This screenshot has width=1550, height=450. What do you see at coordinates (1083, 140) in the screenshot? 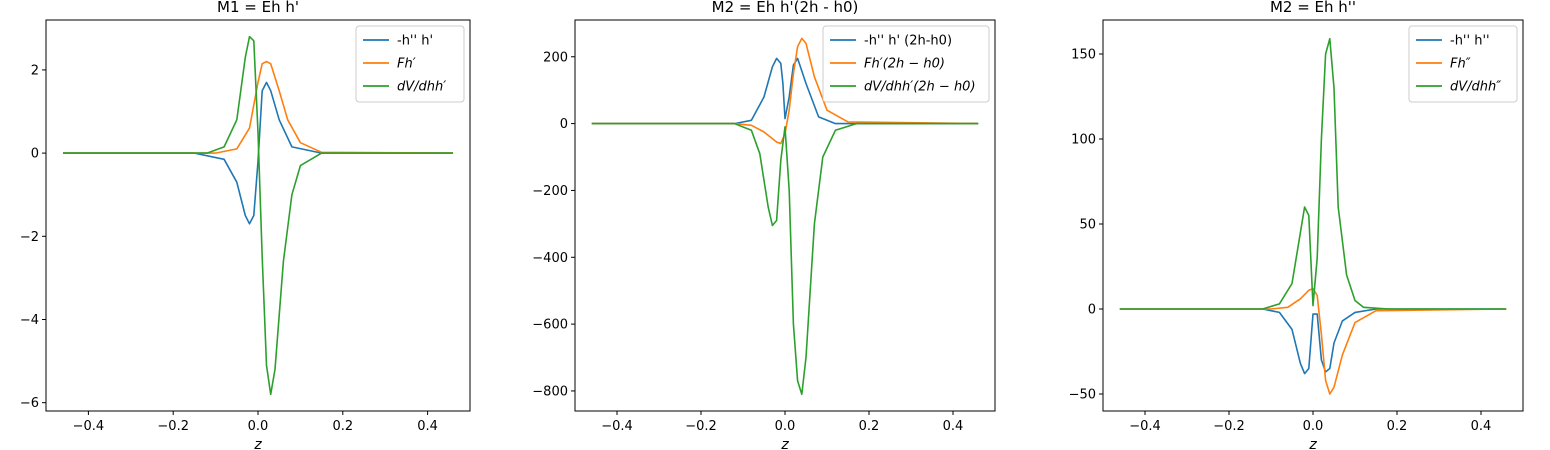
I see `y-tick-label: 100` at bounding box center [1083, 140].